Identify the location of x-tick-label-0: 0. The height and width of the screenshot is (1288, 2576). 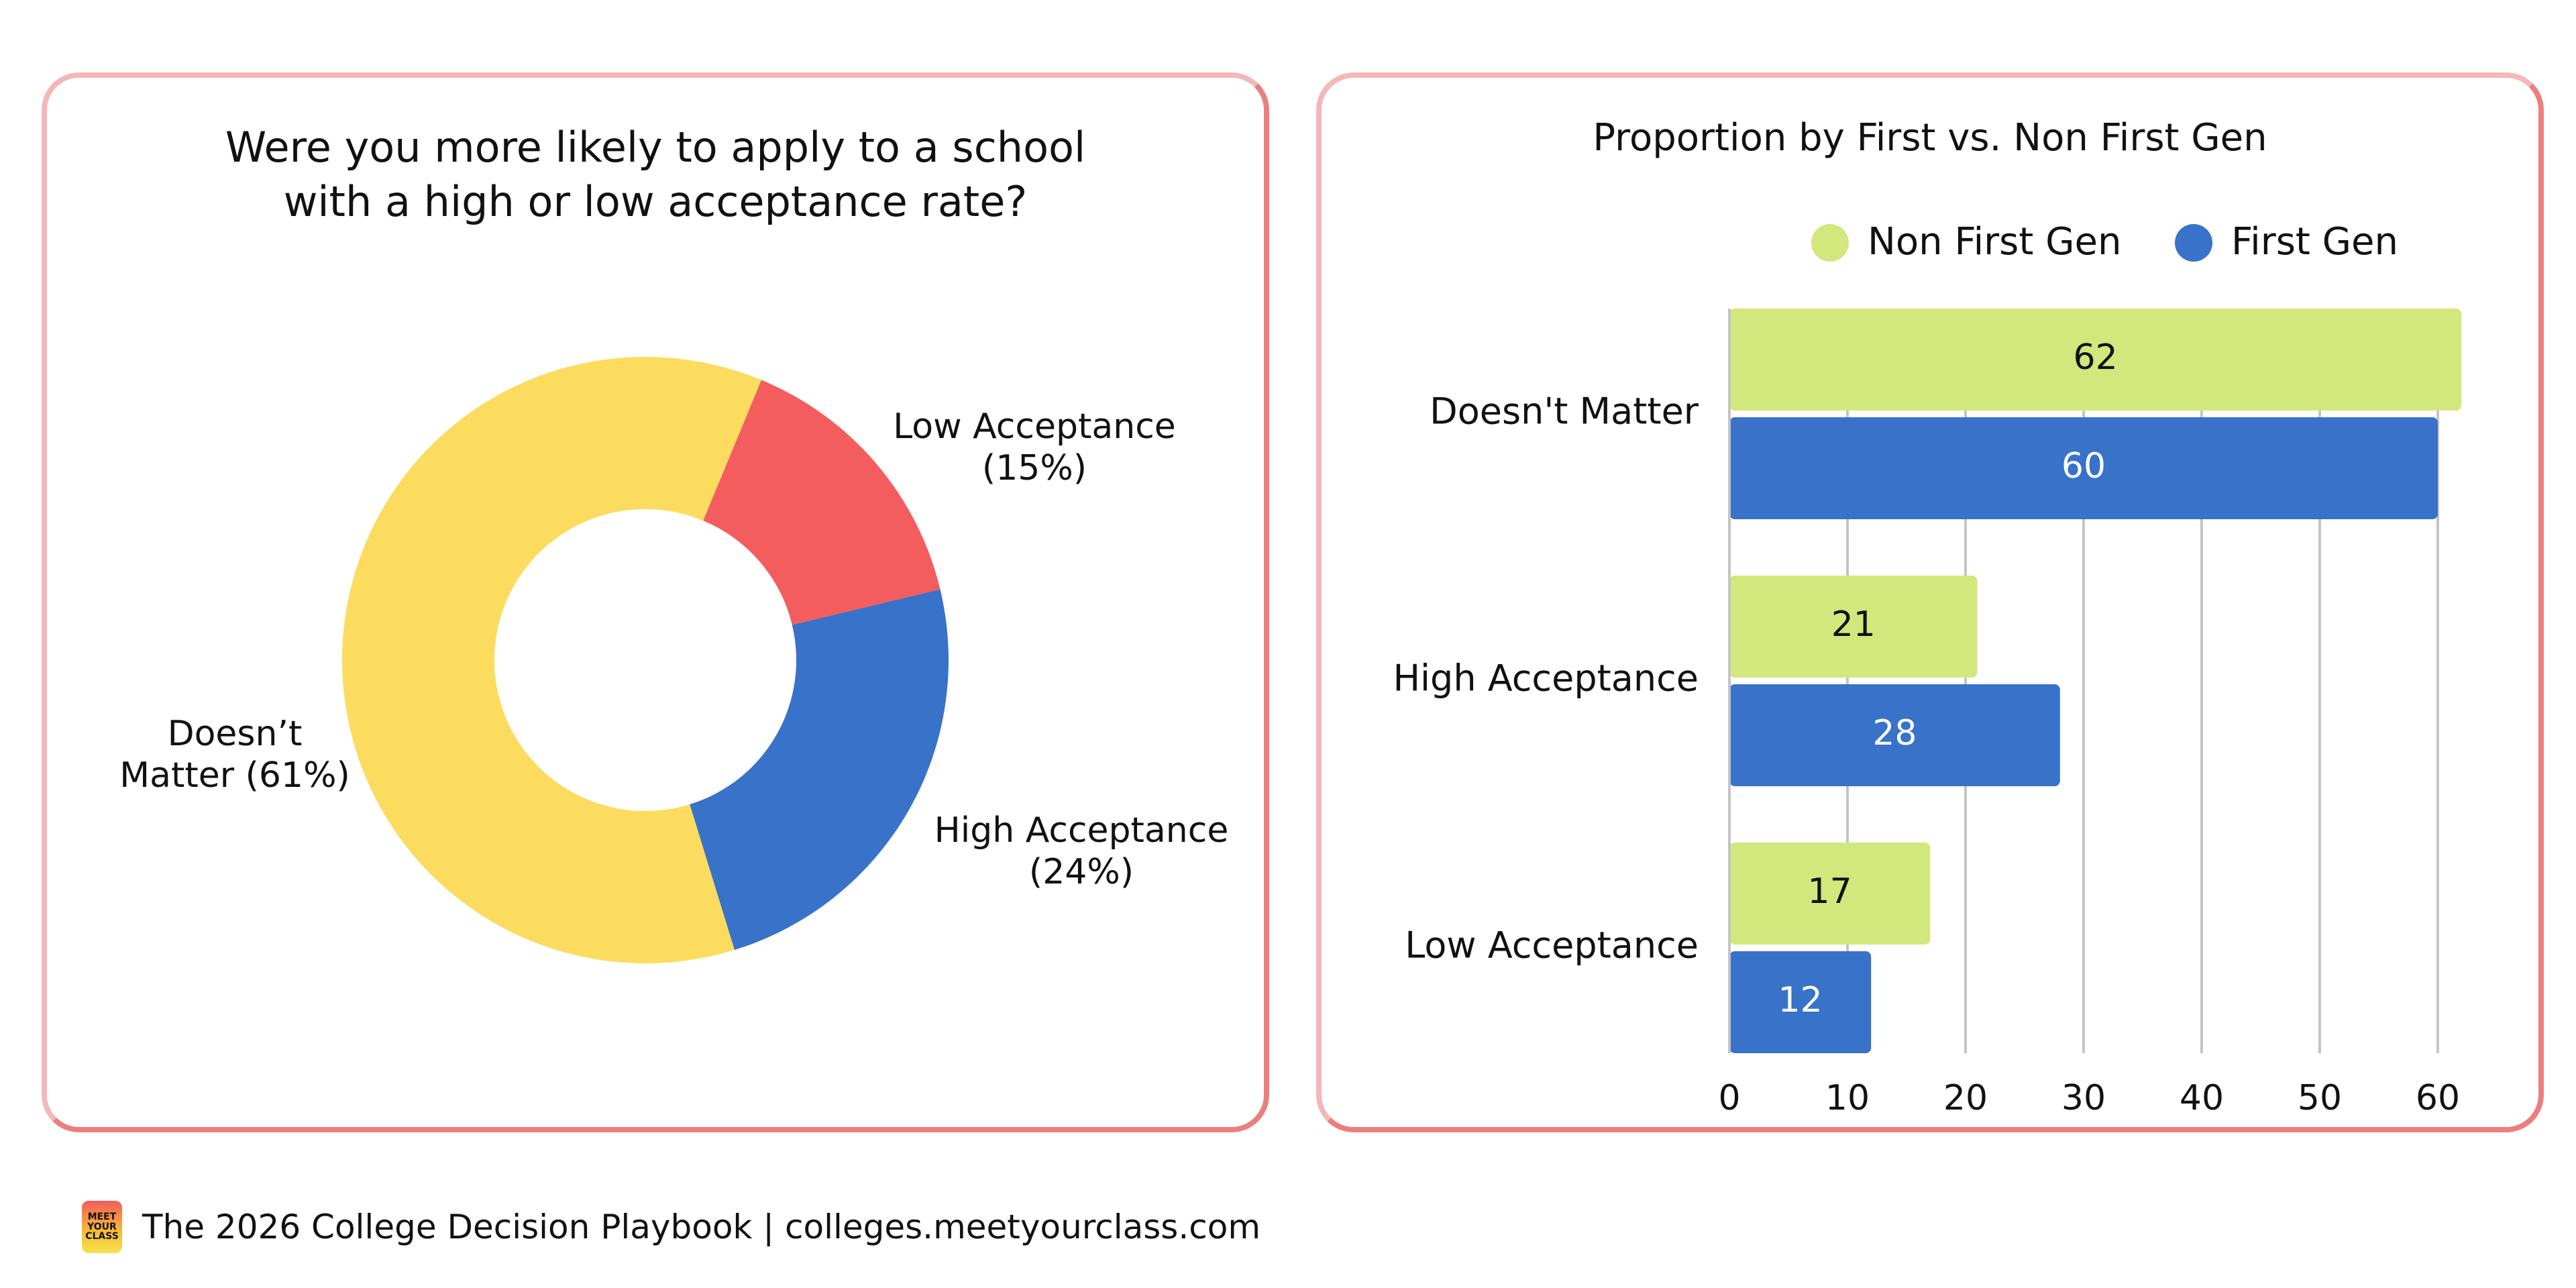
(1729, 1098).